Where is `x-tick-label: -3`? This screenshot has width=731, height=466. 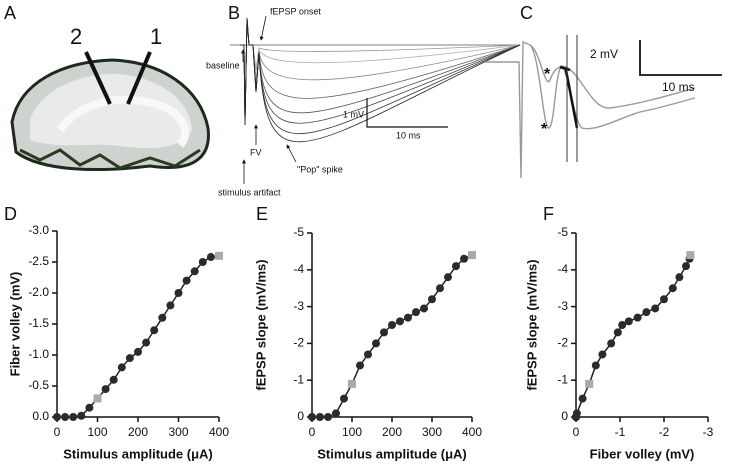
x-tick-label: -3 is located at coordinates (708, 432).